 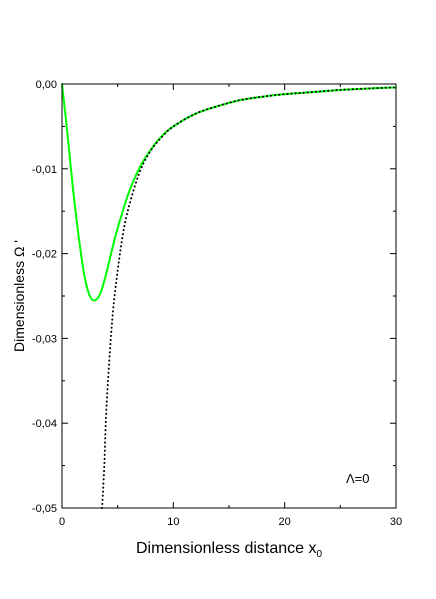 What do you see at coordinates (319, 554) in the screenshot?
I see `x-axis-title-subscript: 0` at bounding box center [319, 554].